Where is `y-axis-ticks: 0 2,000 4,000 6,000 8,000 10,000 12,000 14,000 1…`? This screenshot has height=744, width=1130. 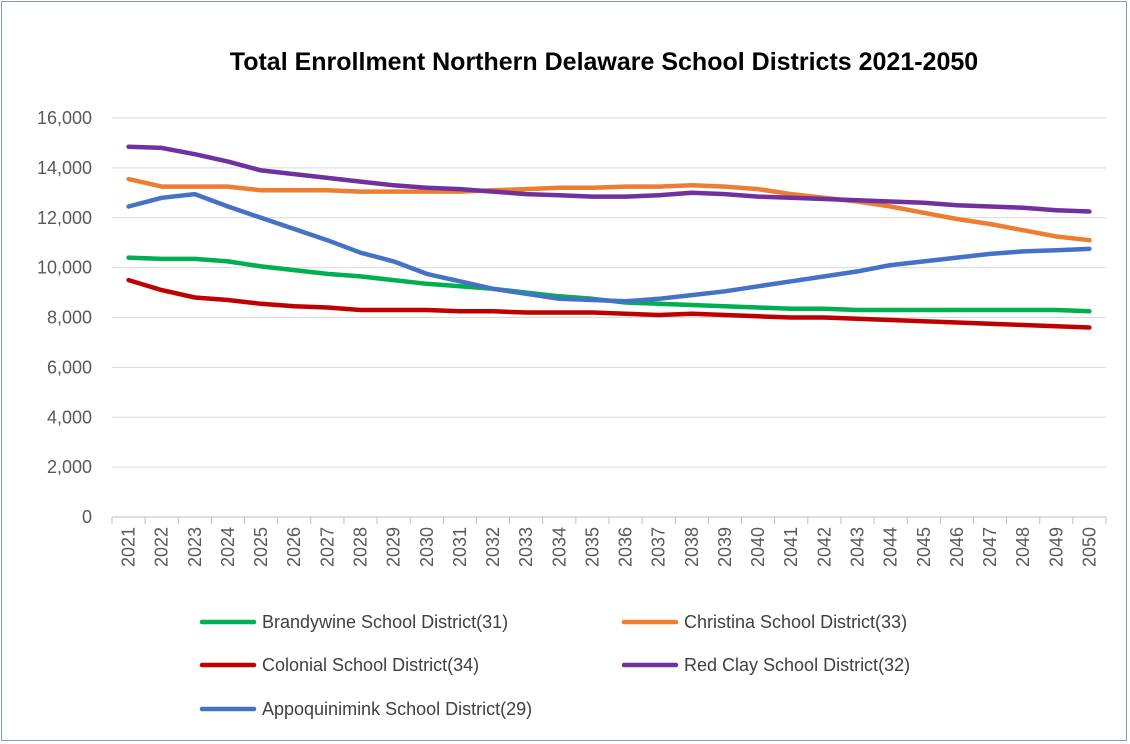
y-axis-ticks: 0 2,000 4,000 6,000 8,000 10,000 12,000 14,000 1… is located at coordinates (64, 317).